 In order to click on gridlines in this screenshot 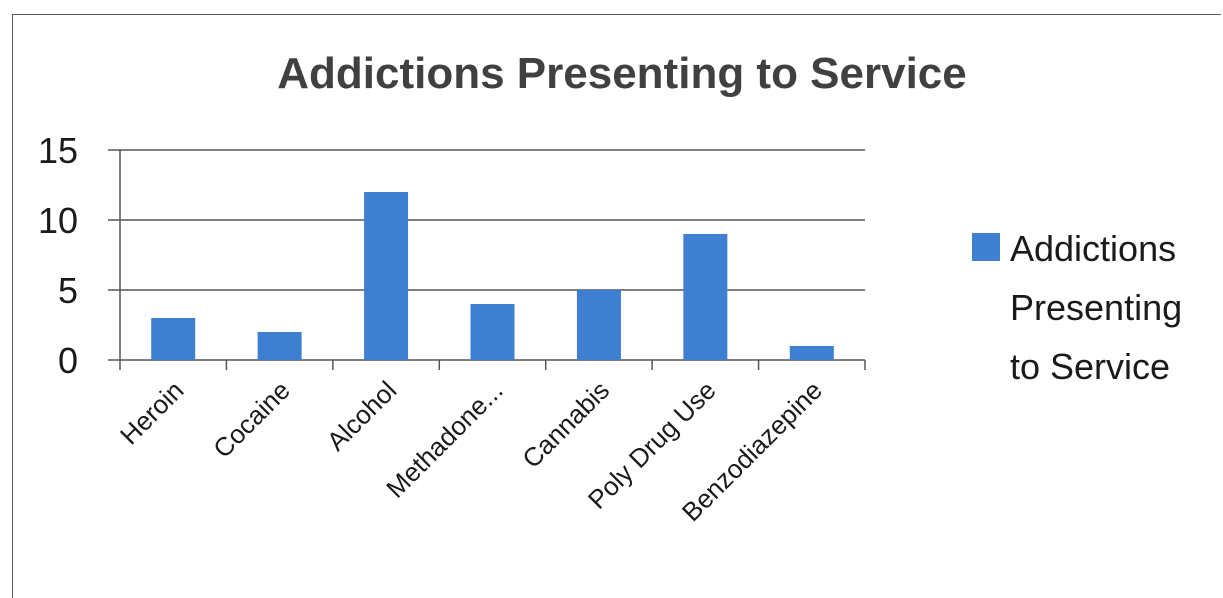, I will do `click(492, 220)`.